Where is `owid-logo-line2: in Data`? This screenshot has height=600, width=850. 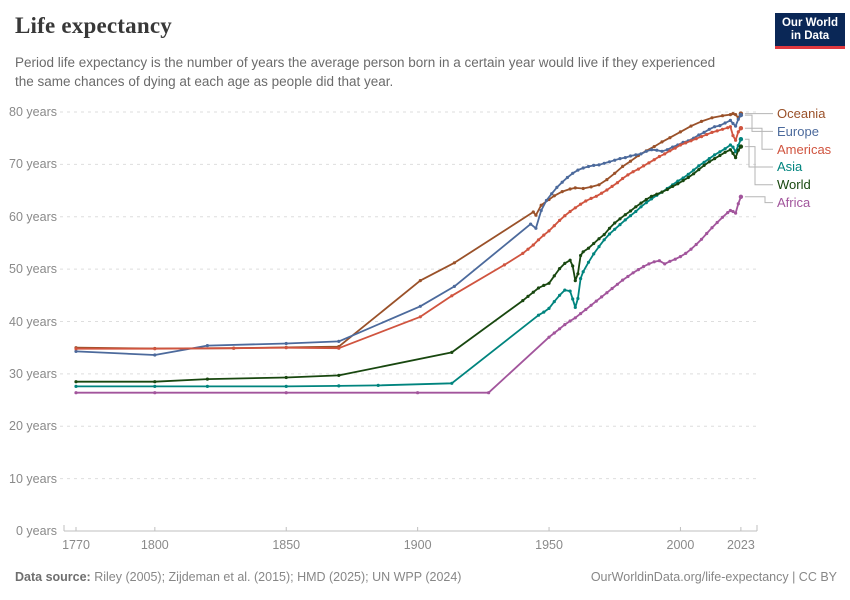 owid-logo-line2: in Data is located at coordinates (810, 35).